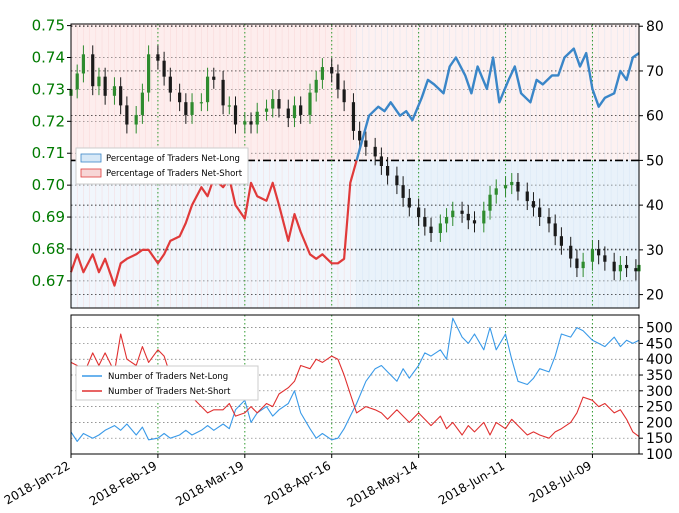 The width and height of the screenshot is (679, 513). What do you see at coordinates (655, 117) in the screenshot?
I see `right-tick-label: 60` at bounding box center [655, 117].